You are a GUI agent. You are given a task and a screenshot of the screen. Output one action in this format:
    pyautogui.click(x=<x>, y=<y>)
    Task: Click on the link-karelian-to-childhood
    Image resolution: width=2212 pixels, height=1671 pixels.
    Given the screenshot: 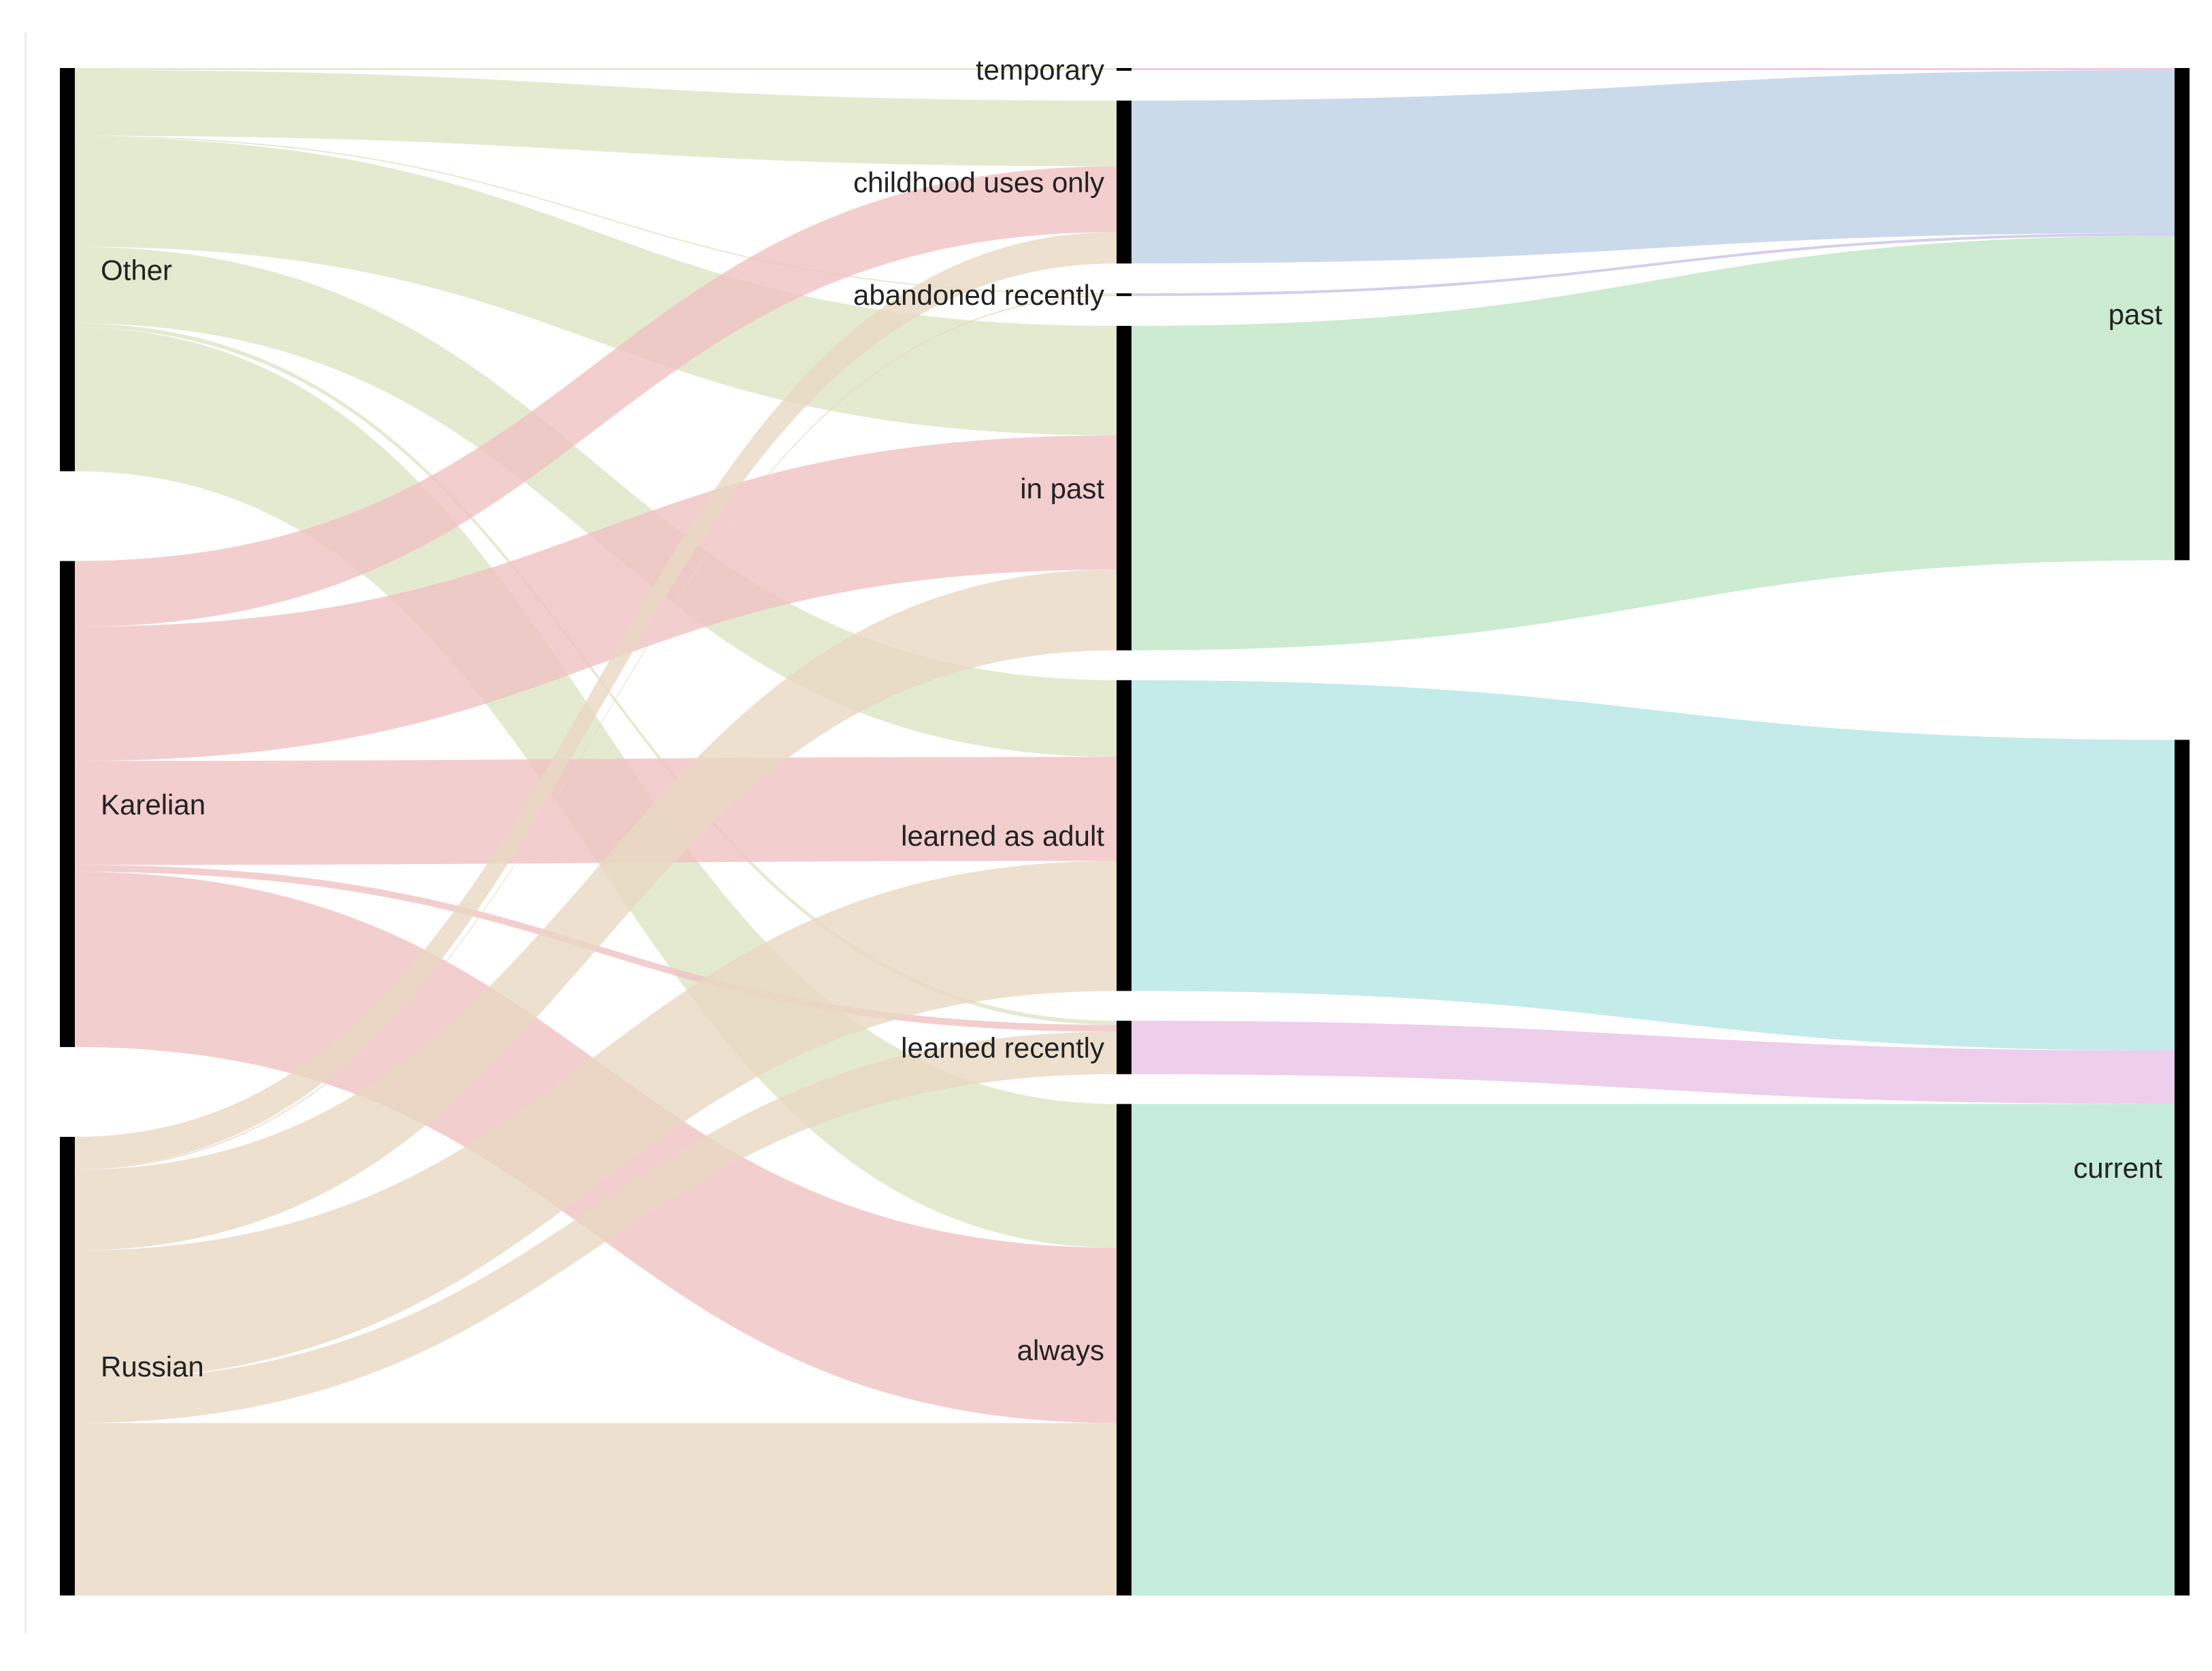 What is the action you would take?
    pyautogui.click(x=596, y=397)
    